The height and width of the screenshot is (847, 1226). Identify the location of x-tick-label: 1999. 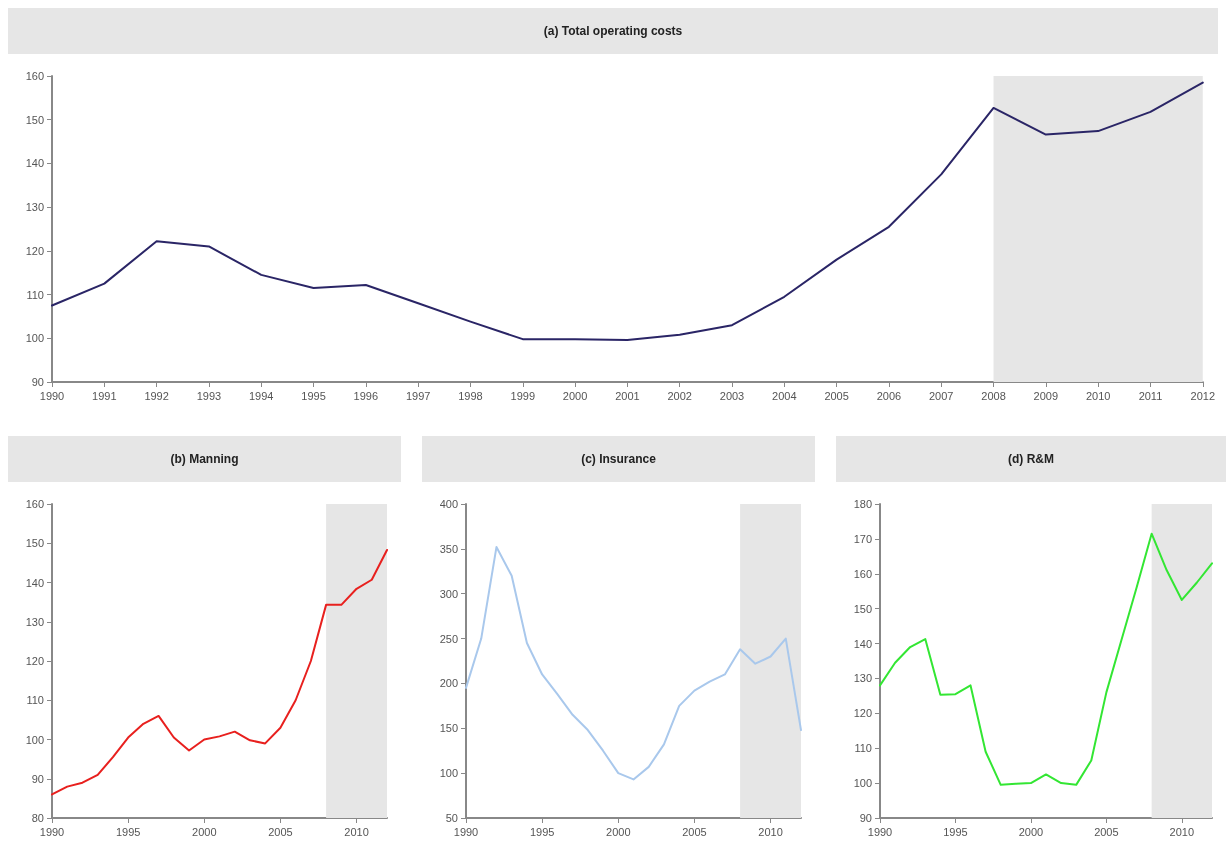
(523, 395).